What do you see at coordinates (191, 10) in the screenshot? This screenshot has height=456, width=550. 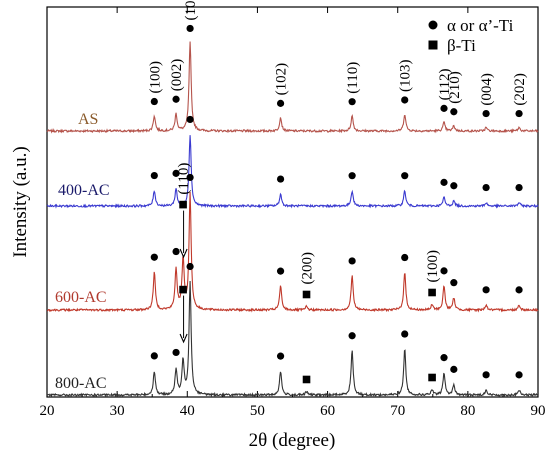 I see `peak-index-label: (101)` at bounding box center [191, 10].